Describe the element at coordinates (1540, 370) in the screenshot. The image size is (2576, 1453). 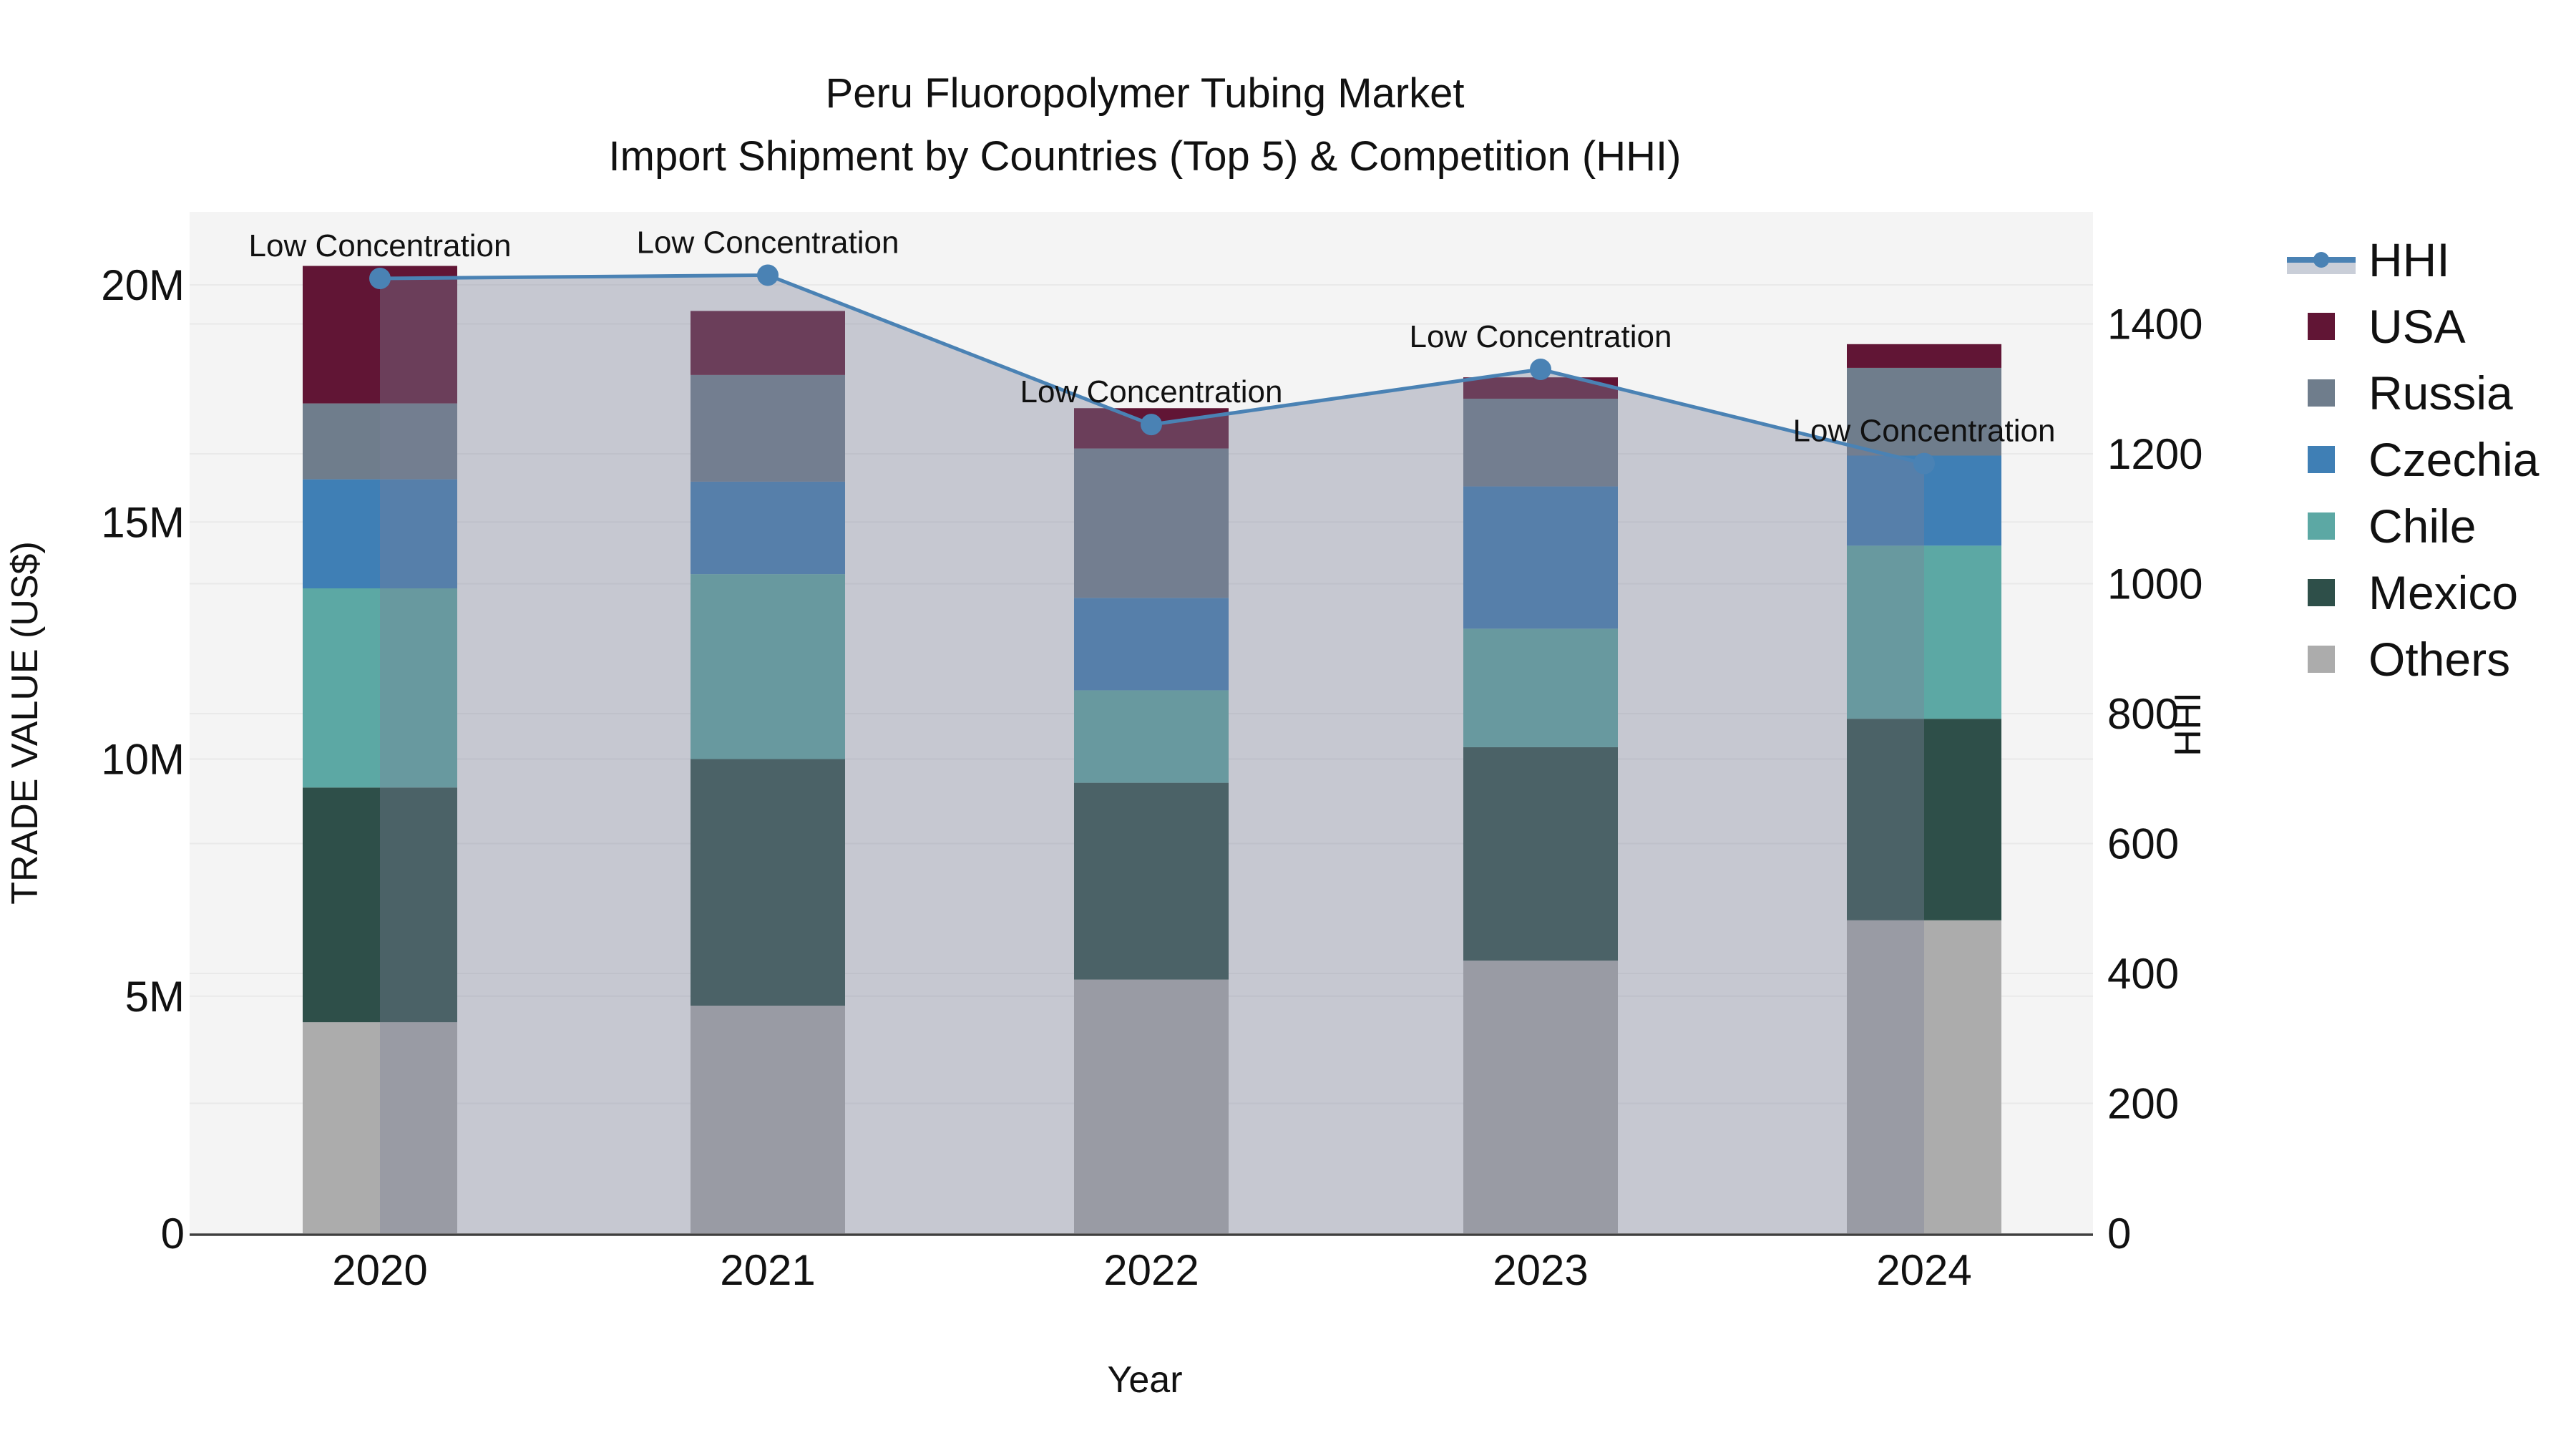
I see `hhi-marker-2023` at that location.